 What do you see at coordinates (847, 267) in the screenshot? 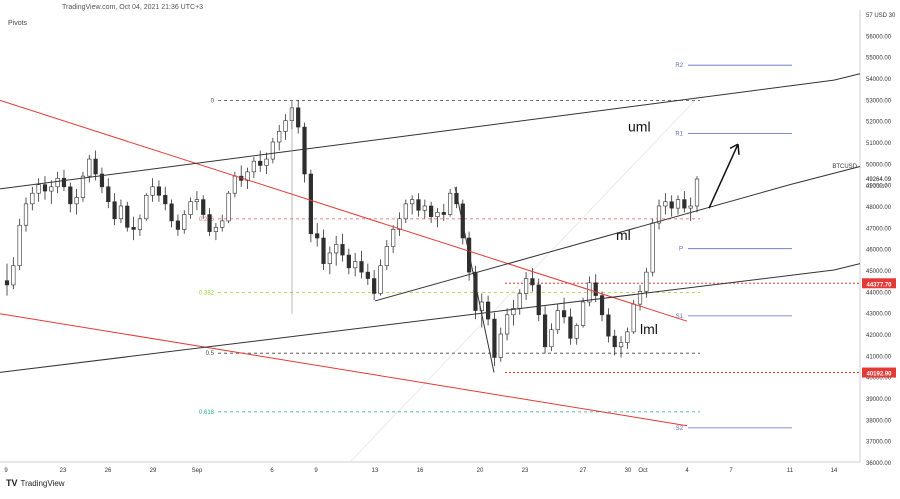
I see `lml-extension` at bounding box center [847, 267].